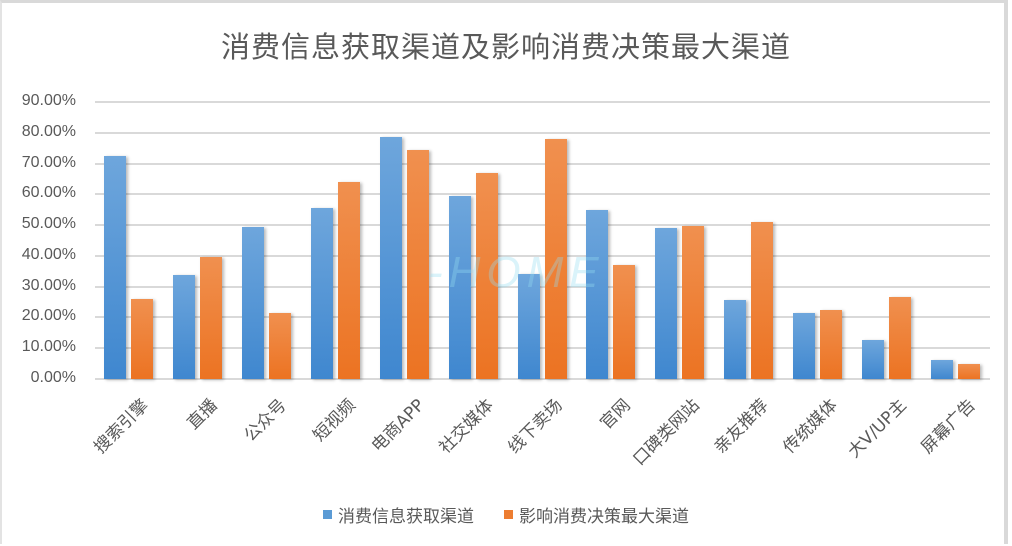  What do you see at coordinates (48, 347) in the screenshot?
I see `y-tick-label: 10.00%` at bounding box center [48, 347].